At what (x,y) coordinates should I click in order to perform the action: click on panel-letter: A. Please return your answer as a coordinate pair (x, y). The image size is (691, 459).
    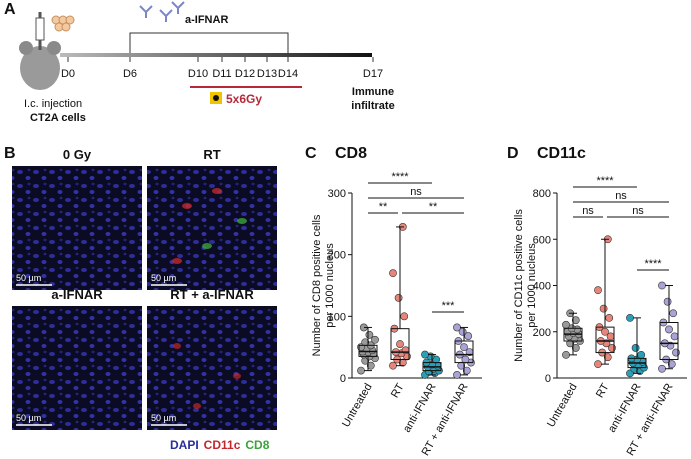
    Looking at the image, I should click on (10, 9).